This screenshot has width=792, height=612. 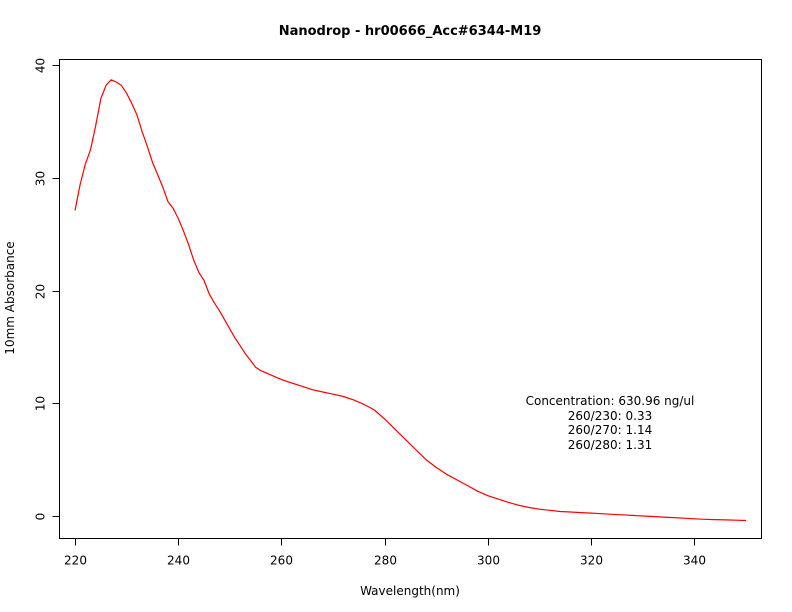 I want to click on y-tick-label: 30, so click(x=41, y=178).